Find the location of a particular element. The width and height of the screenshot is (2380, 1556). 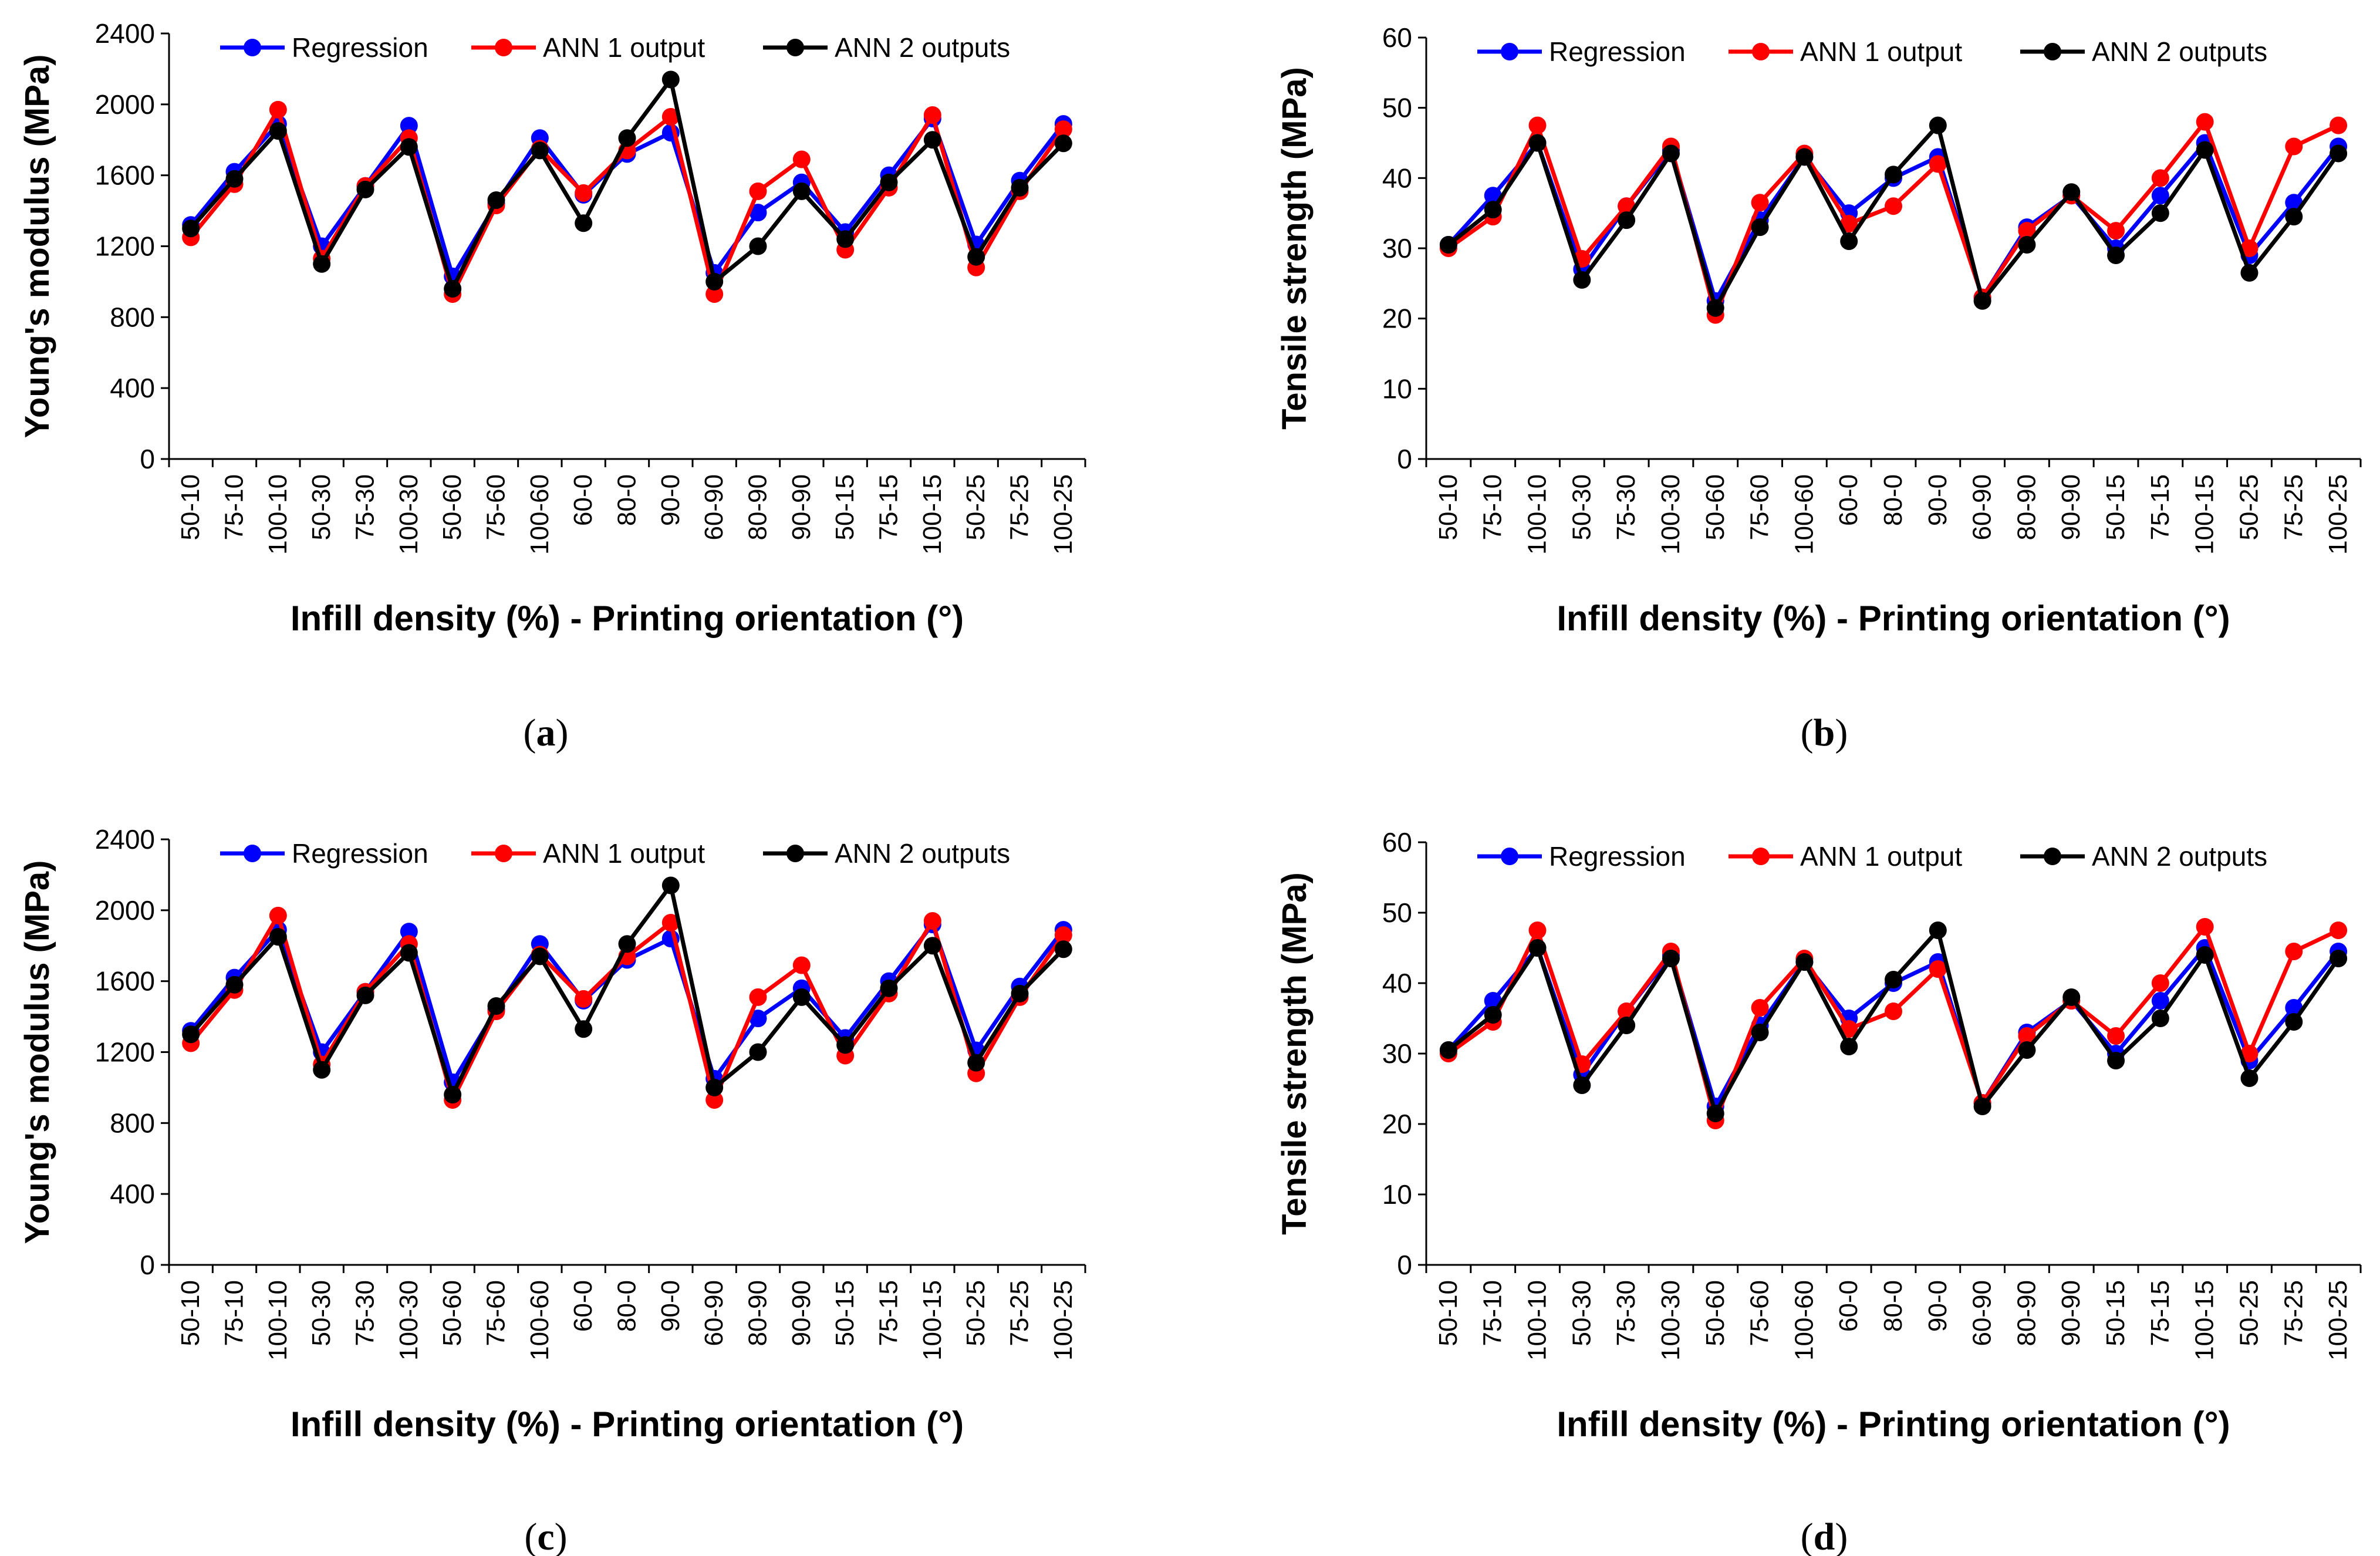

y-tick-label: 30 is located at coordinates (1397, 1053).